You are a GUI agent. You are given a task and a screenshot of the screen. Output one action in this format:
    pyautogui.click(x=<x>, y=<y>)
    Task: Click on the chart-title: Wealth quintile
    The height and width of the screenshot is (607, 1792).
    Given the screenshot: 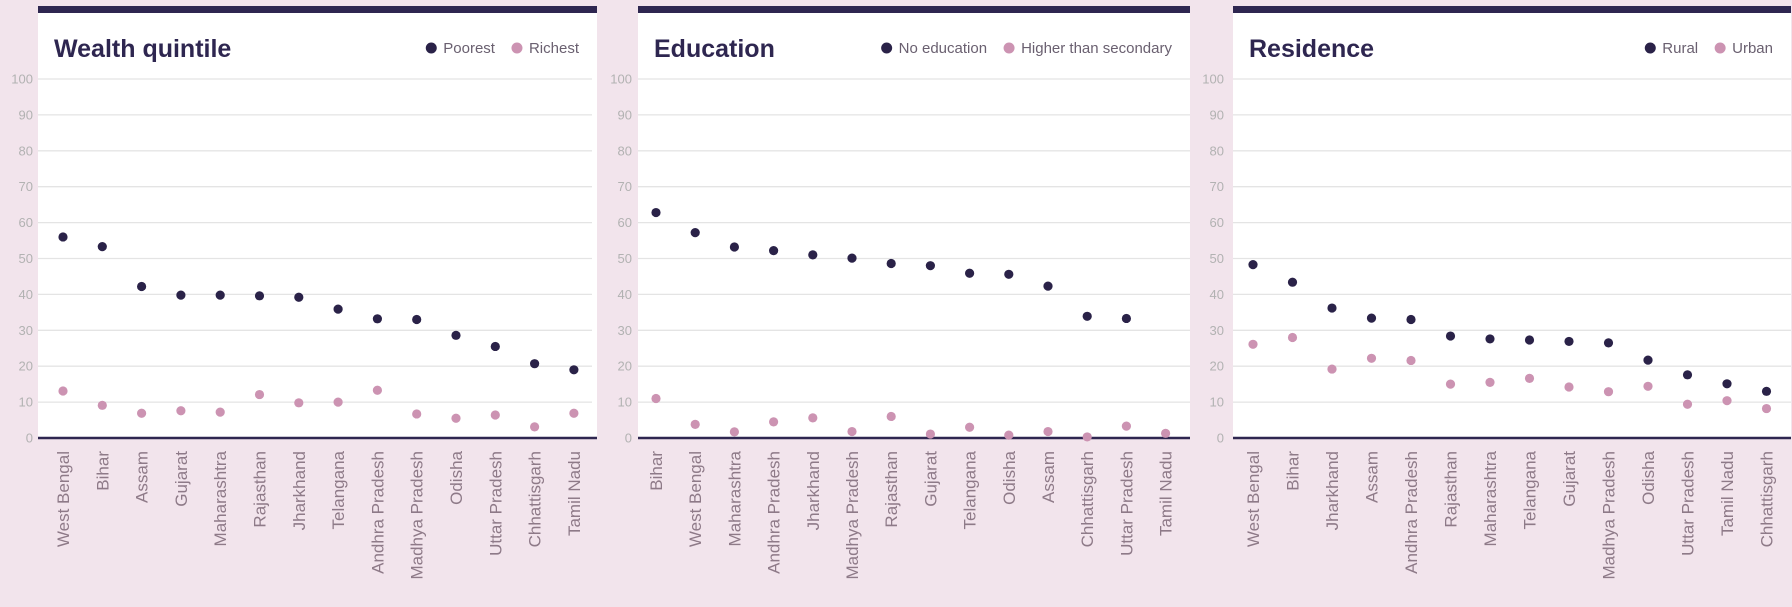 What is the action you would take?
    pyautogui.click(x=142, y=49)
    